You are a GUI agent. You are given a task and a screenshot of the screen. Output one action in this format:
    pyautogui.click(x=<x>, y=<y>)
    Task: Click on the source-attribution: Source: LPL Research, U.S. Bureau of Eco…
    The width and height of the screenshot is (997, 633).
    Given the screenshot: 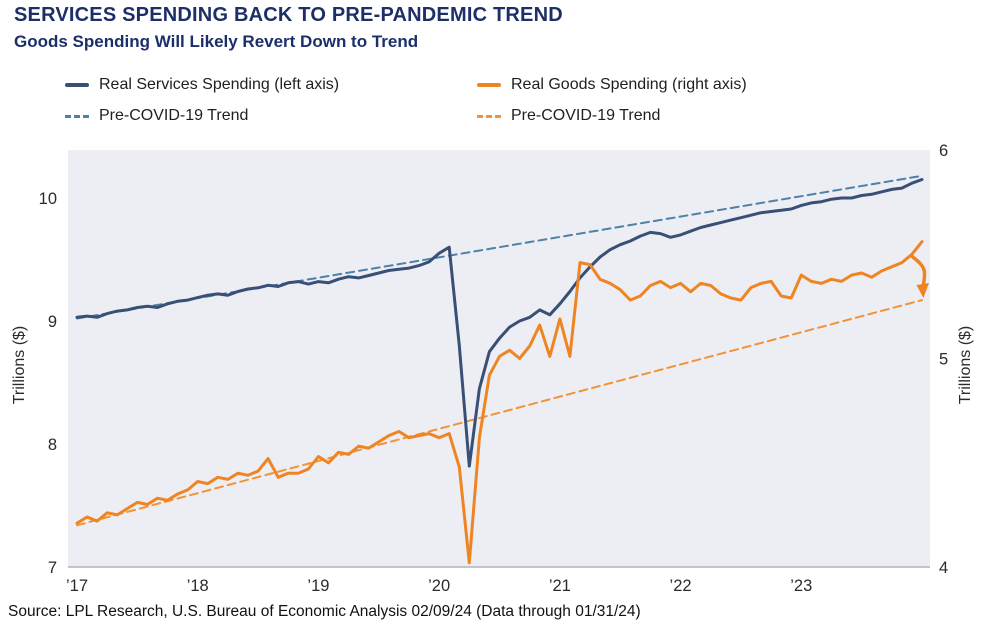 What is the action you would take?
    pyautogui.click(x=324, y=611)
    